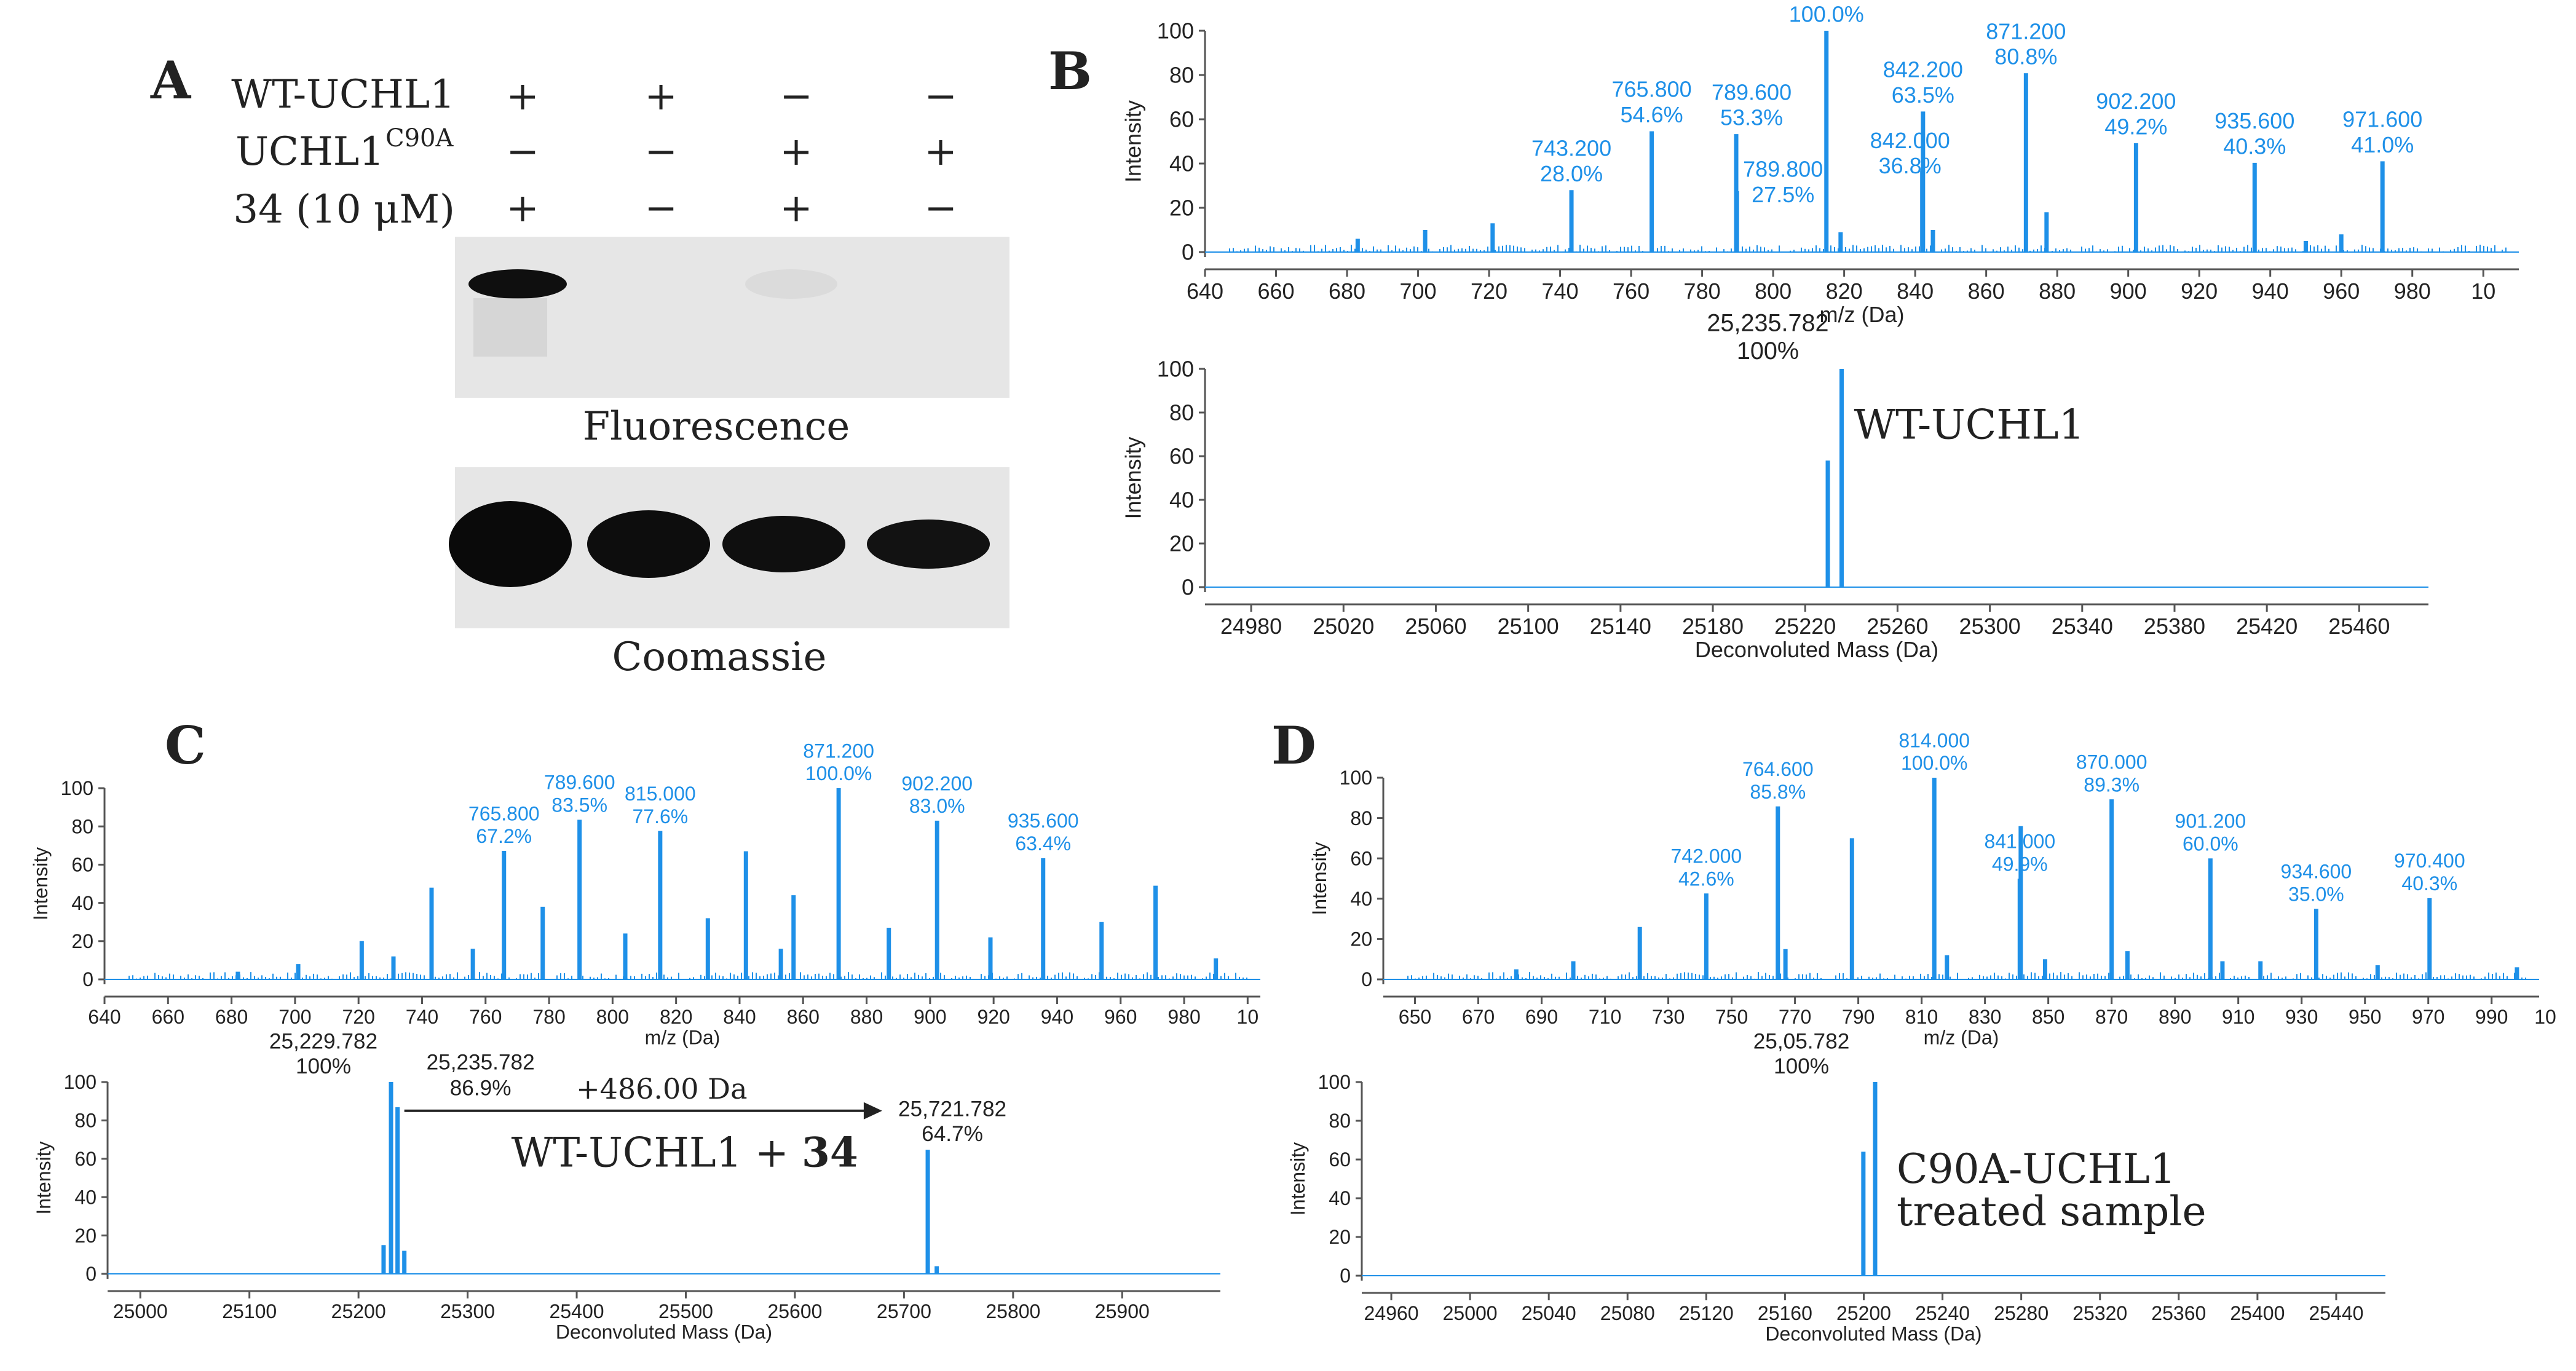 This screenshot has height=1371, width=2576. I want to click on x-tick-label: 990, so click(2491, 1017).